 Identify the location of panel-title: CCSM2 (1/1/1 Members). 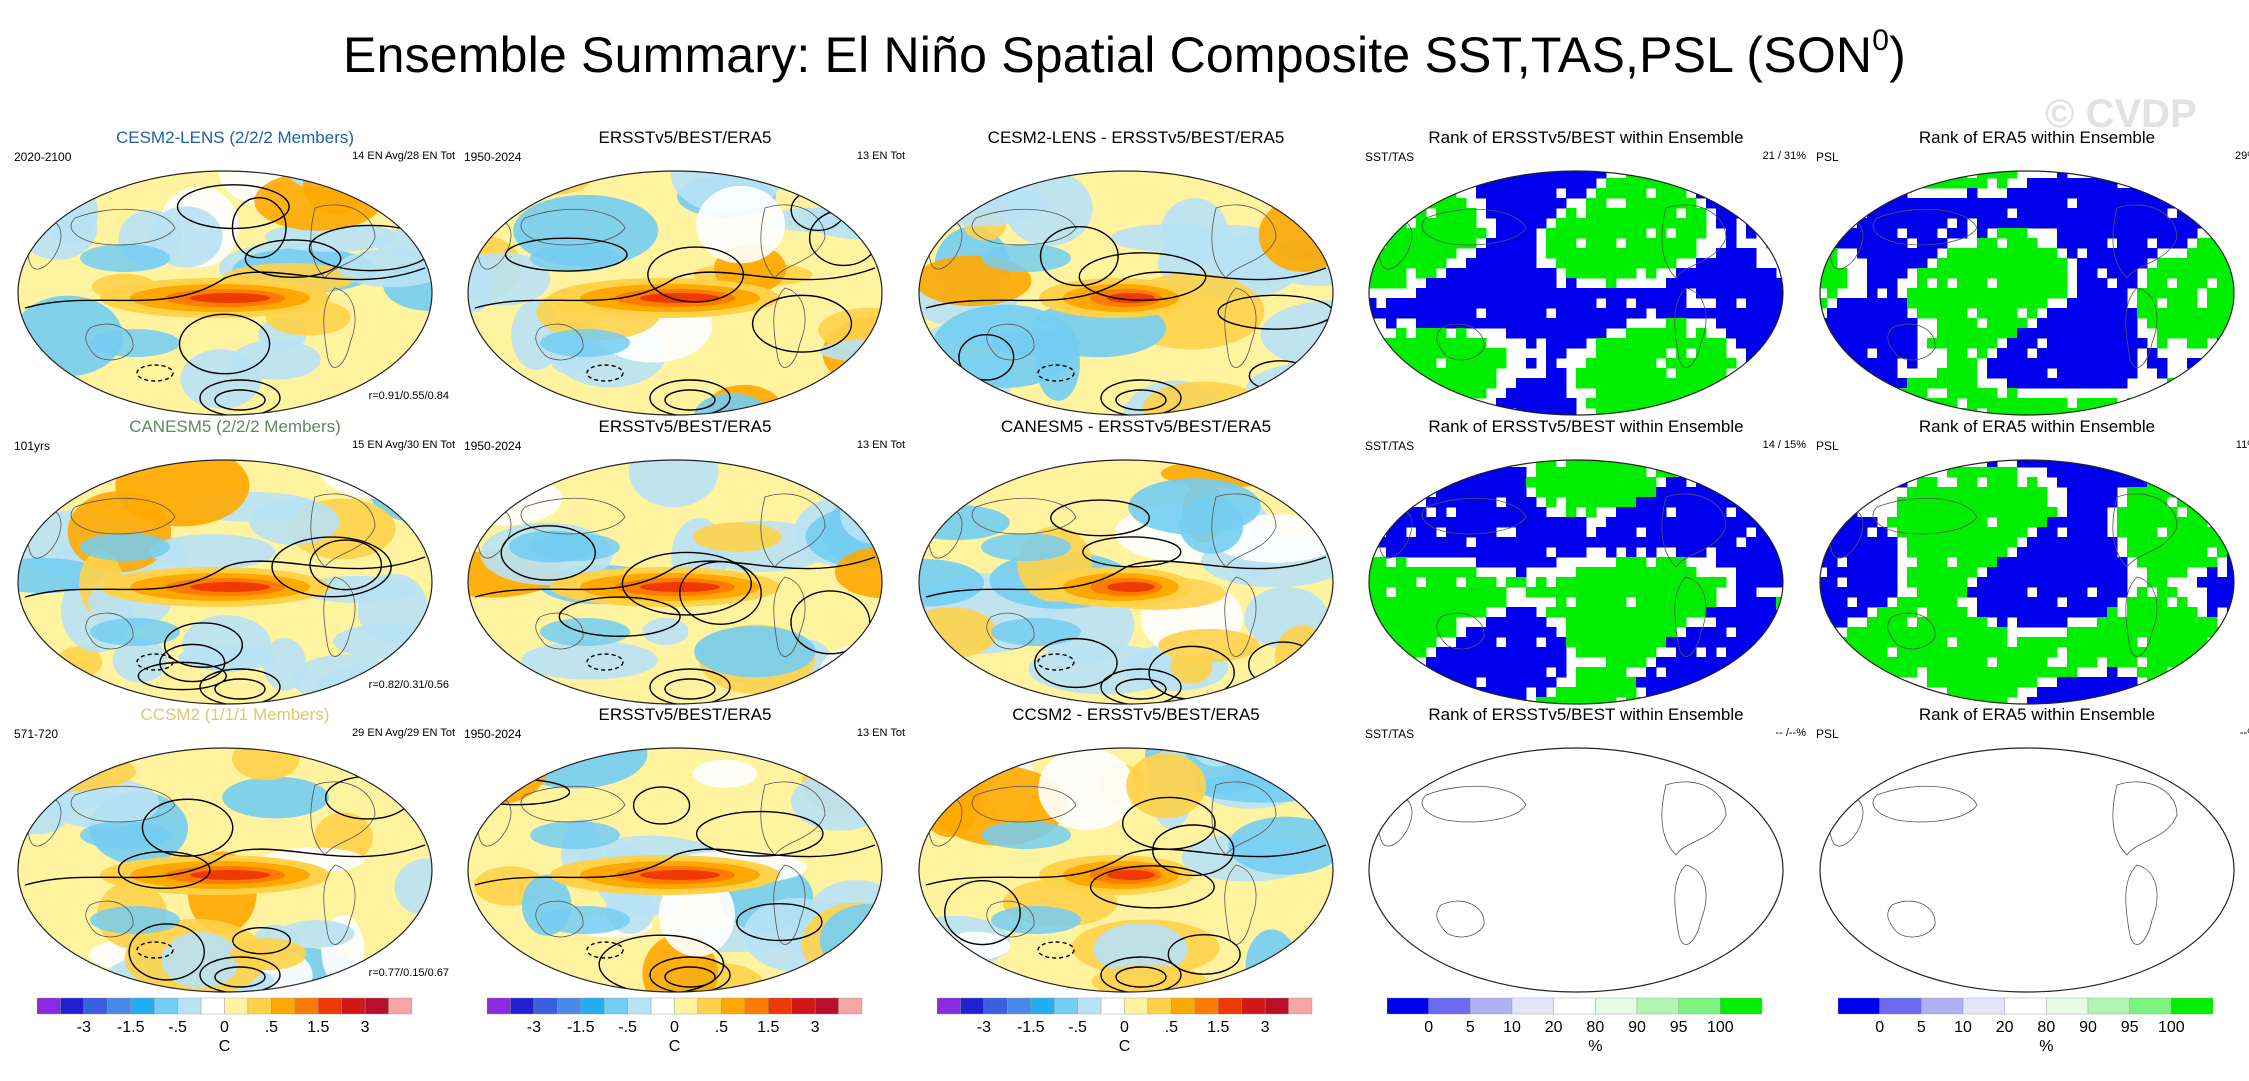
(235, 714).